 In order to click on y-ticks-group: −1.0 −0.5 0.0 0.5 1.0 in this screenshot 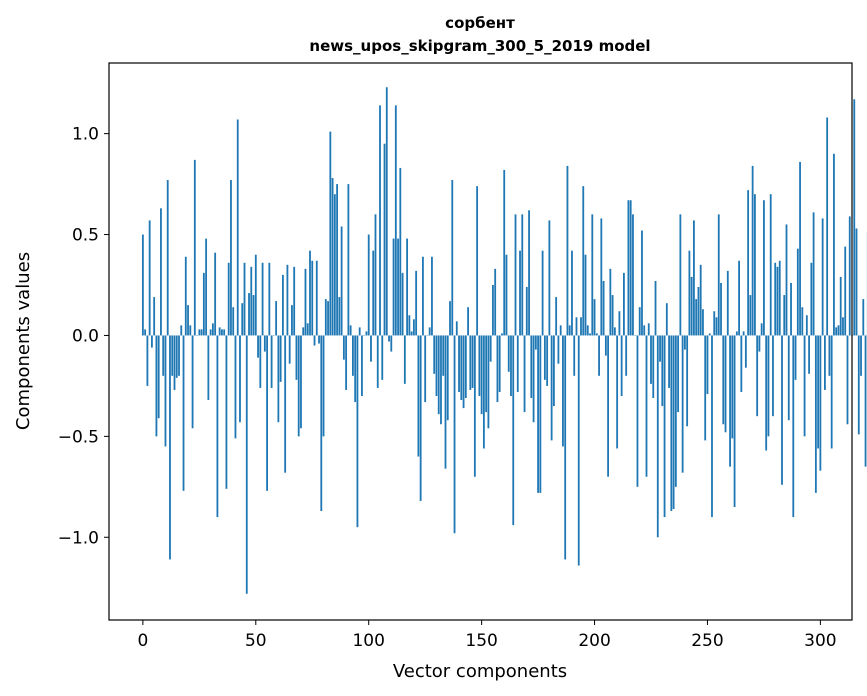, I will do `click(83, 336)`.